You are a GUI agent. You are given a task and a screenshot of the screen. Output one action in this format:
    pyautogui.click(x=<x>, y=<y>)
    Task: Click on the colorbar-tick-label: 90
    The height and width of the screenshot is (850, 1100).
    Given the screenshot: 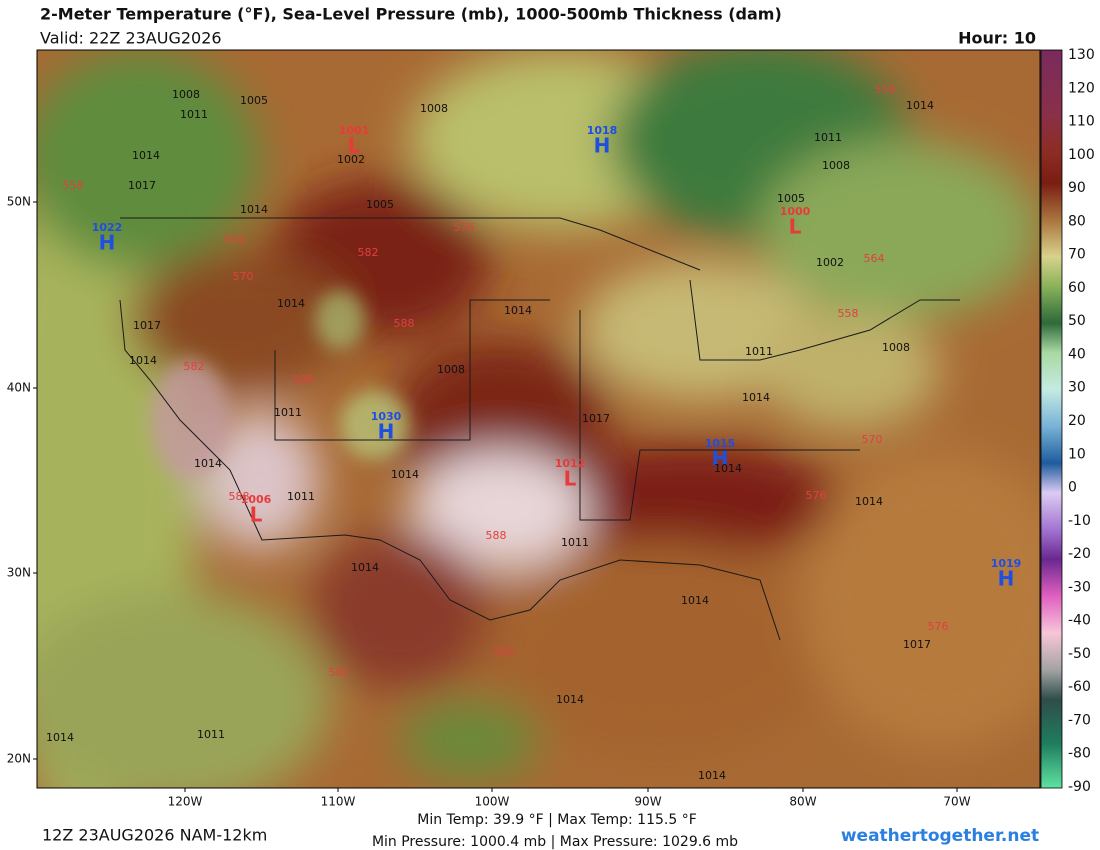 What is the action you would take?
    pyautogui.click(x=1077, y=188)
    